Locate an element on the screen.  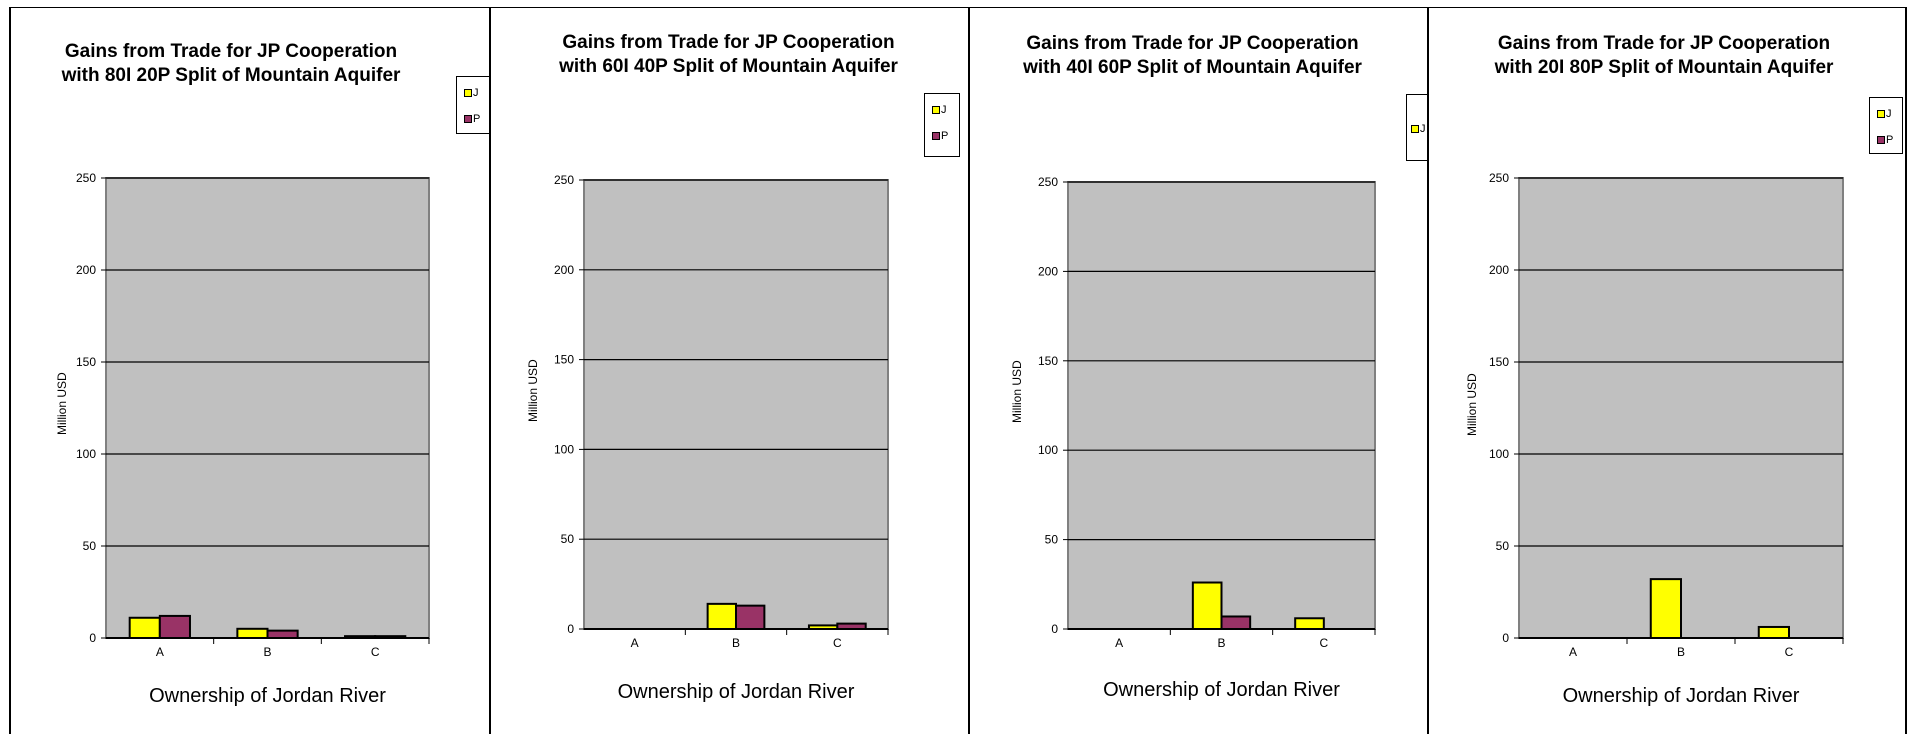
legend: JP is located at coordinates (1417, 127).